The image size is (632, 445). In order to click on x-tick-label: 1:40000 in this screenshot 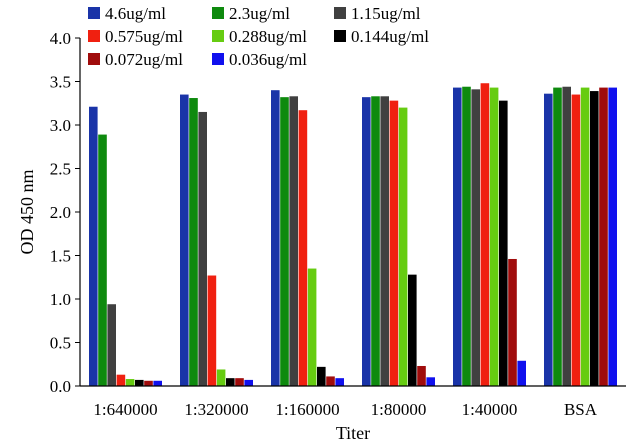, I will do `click(490, 409)`.